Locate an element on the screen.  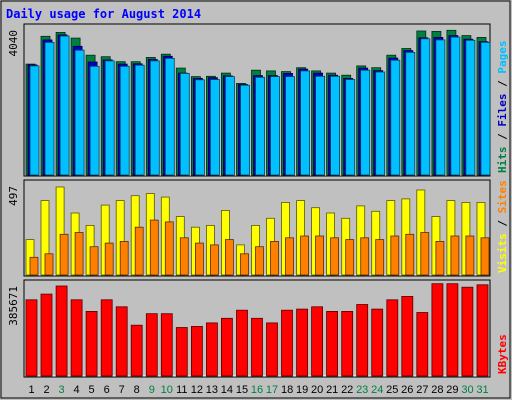
x-label-3: 3 is located at coordinates (62, 390).